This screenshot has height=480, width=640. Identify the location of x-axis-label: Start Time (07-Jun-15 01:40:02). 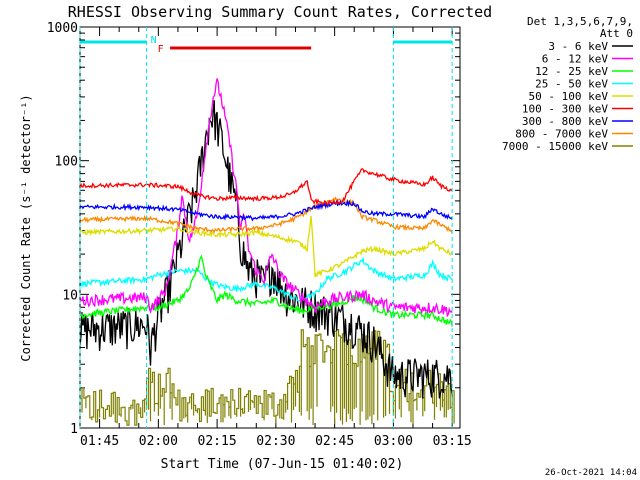
(282, 464).